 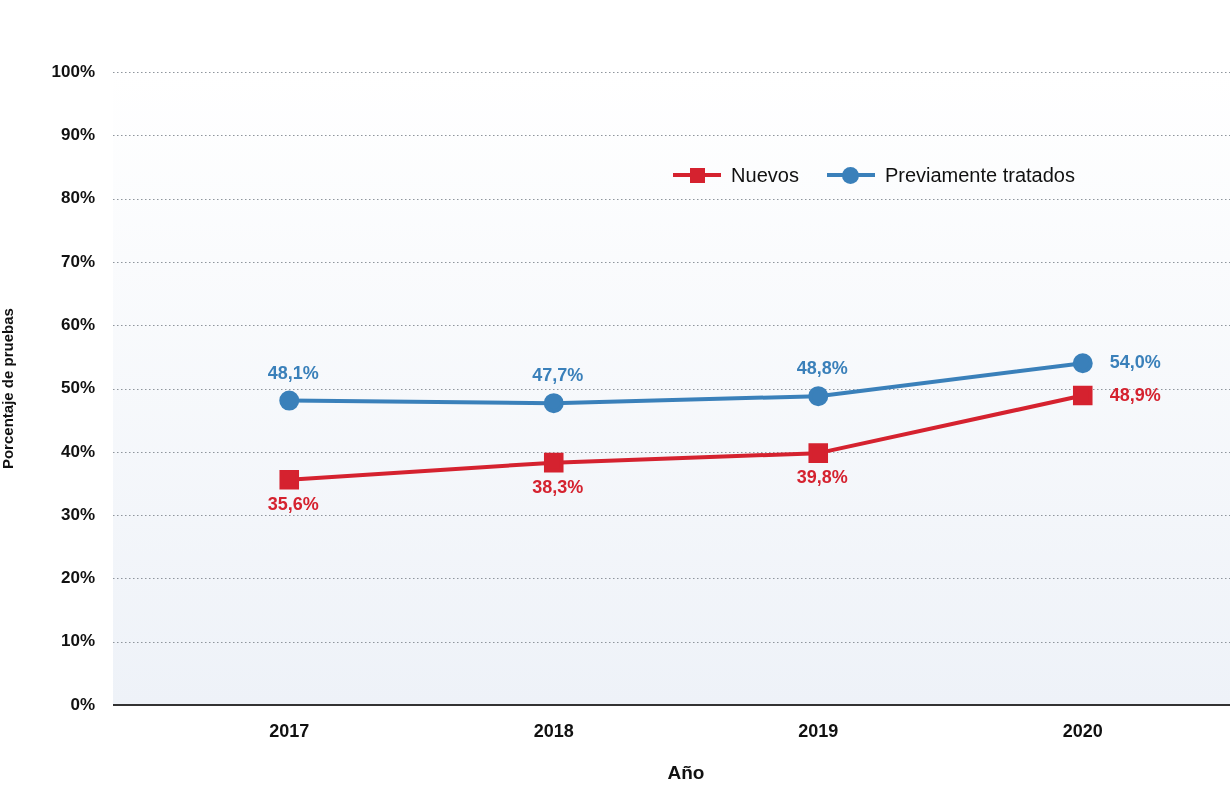 What do you see at coordinates (293, 503) in the screenshot?
I see `data-label: 35,6%` at bounding box center [293, 503].